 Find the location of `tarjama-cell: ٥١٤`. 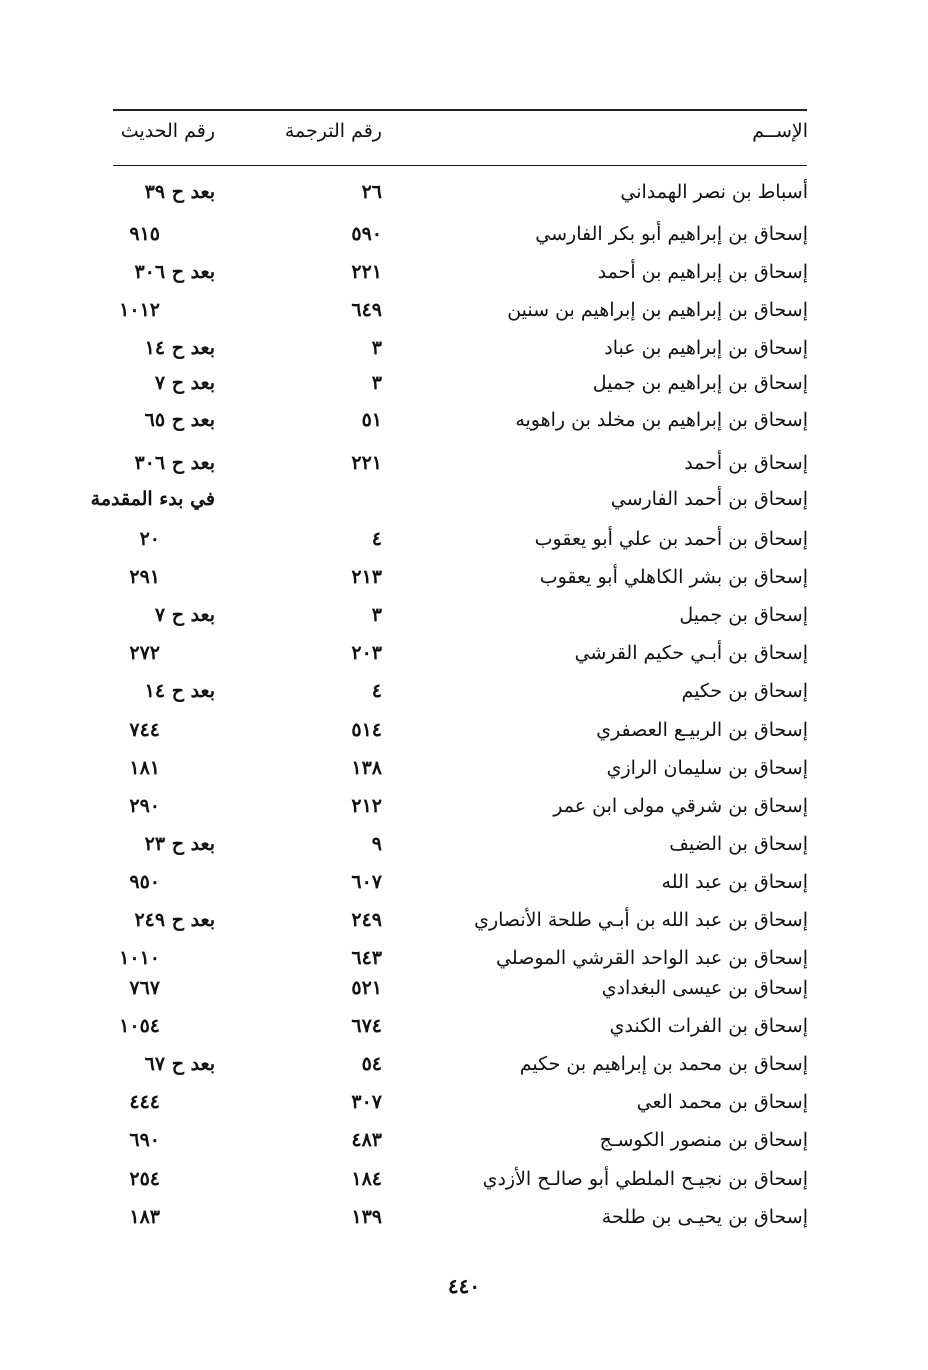

tarjama-cell: ٥١٤ is located at coordinates (366, 730).